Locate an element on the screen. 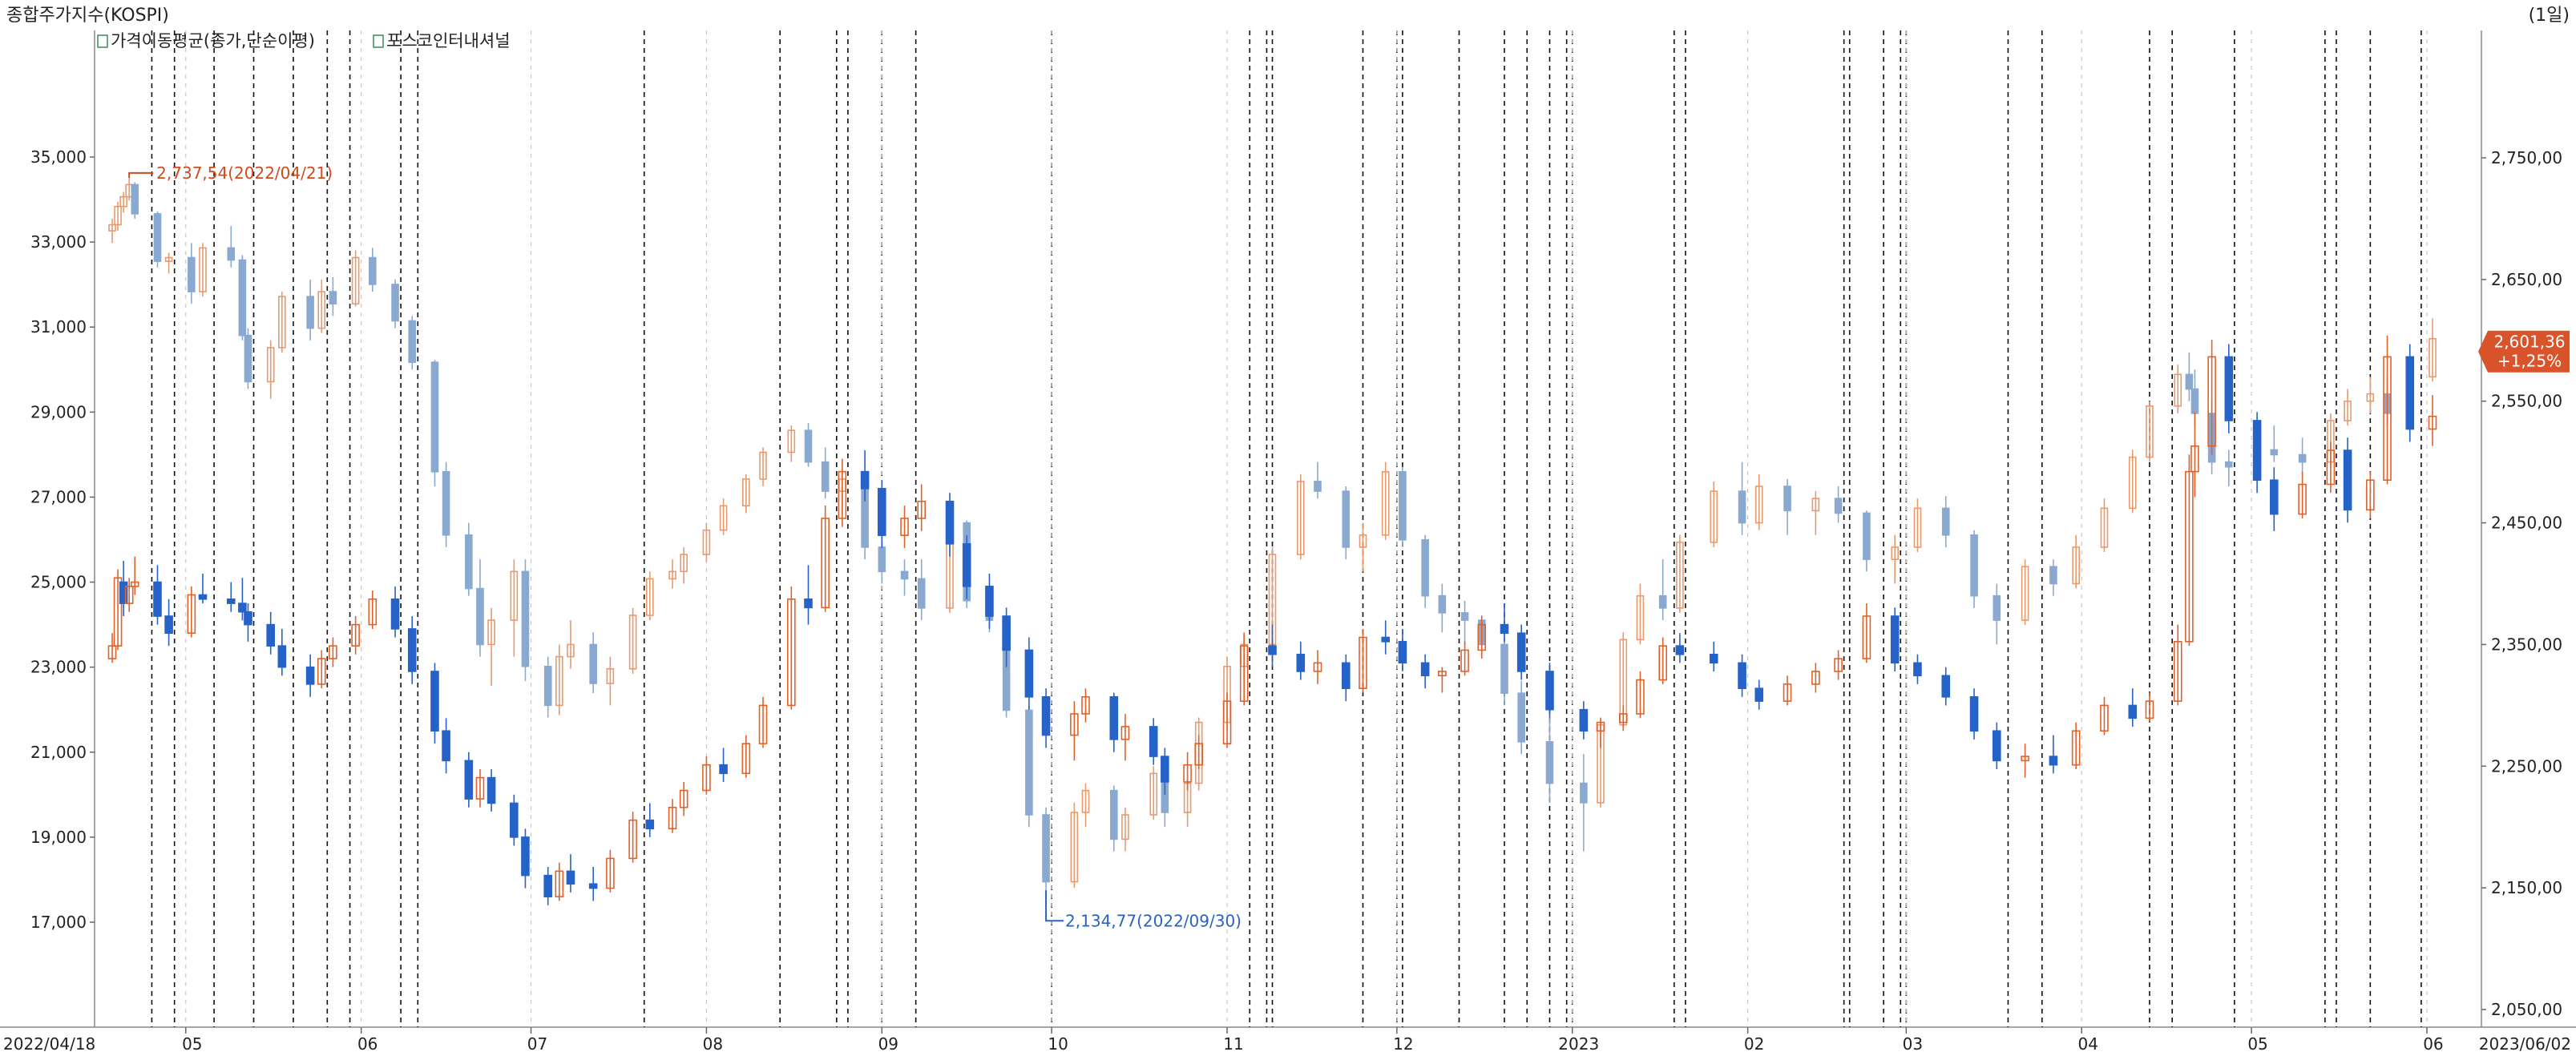 This screenshot has width=2576, height=1064. right-tick-label: 2,650,00 is located at coordinates (2527, 279).